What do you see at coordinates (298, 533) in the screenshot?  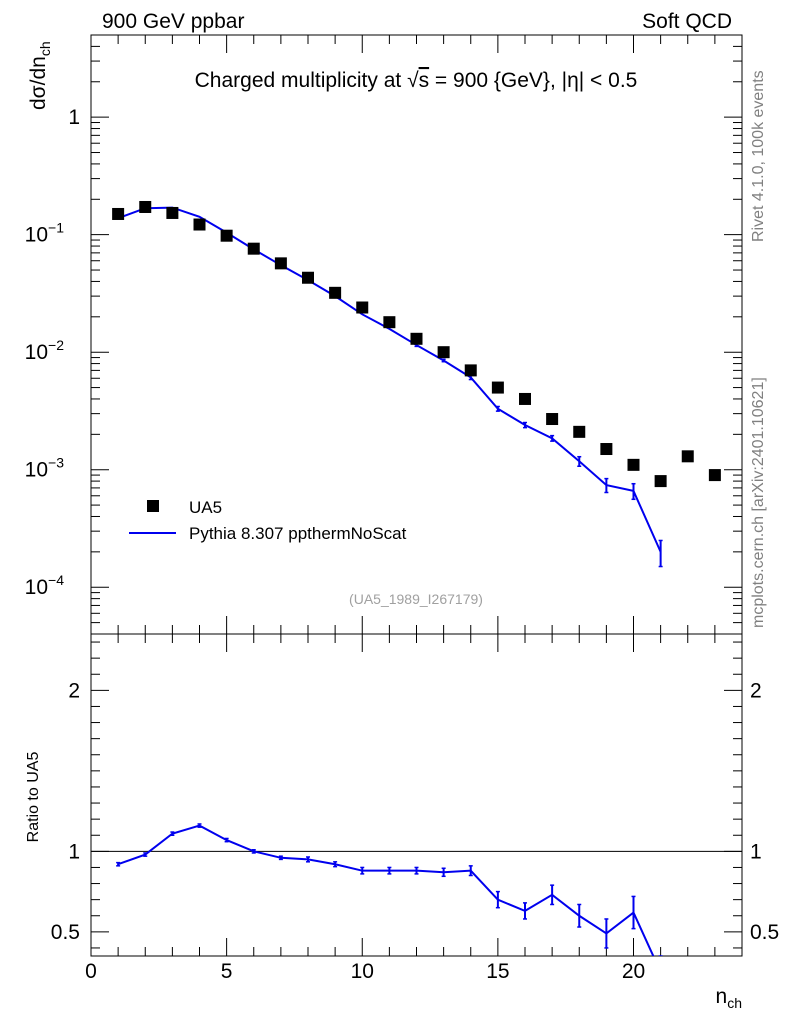 I see `legend-pythia-label: Pythia 8.307 ppthermNoScat` at bounding box center [298, 533].